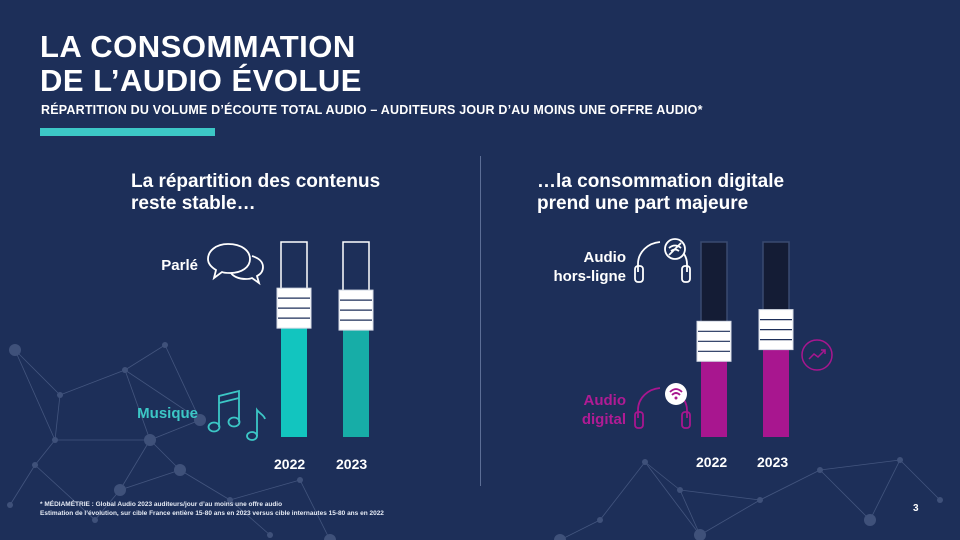 The height and width of the screenshot is (540, 960). I want to click on left-stacked-bar-chart, so click(325, 339).